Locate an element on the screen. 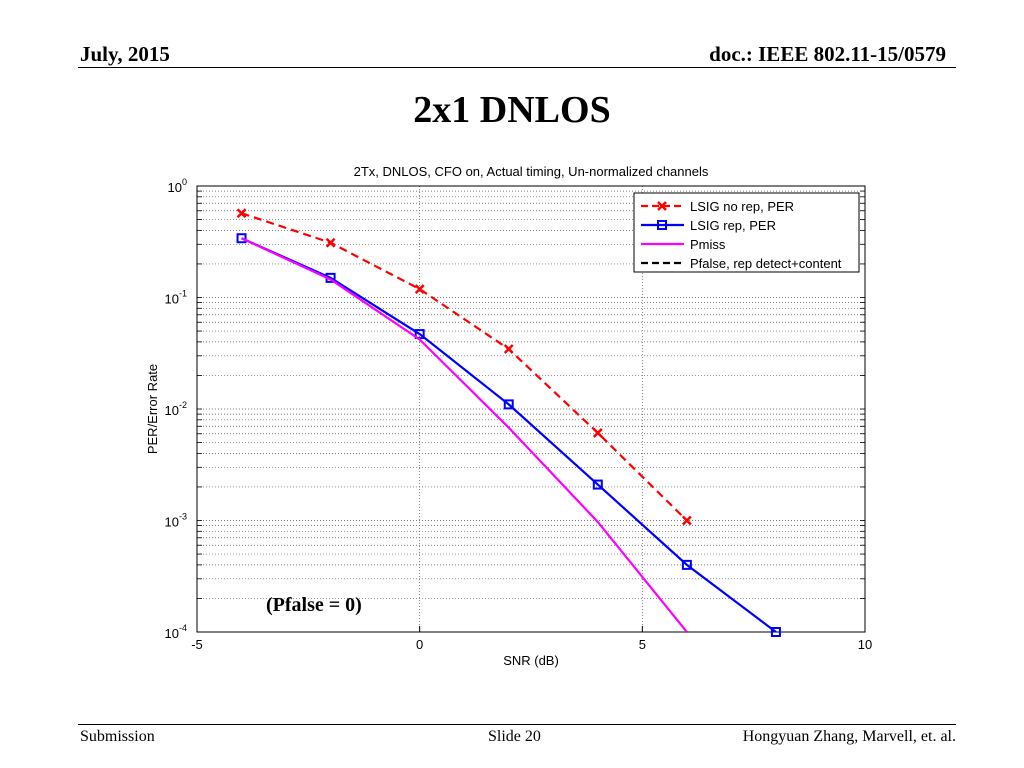 The height and width of the screenshot is (768, 1024). y-tick-label: 10⁰ is located at coordinates (177, 186).